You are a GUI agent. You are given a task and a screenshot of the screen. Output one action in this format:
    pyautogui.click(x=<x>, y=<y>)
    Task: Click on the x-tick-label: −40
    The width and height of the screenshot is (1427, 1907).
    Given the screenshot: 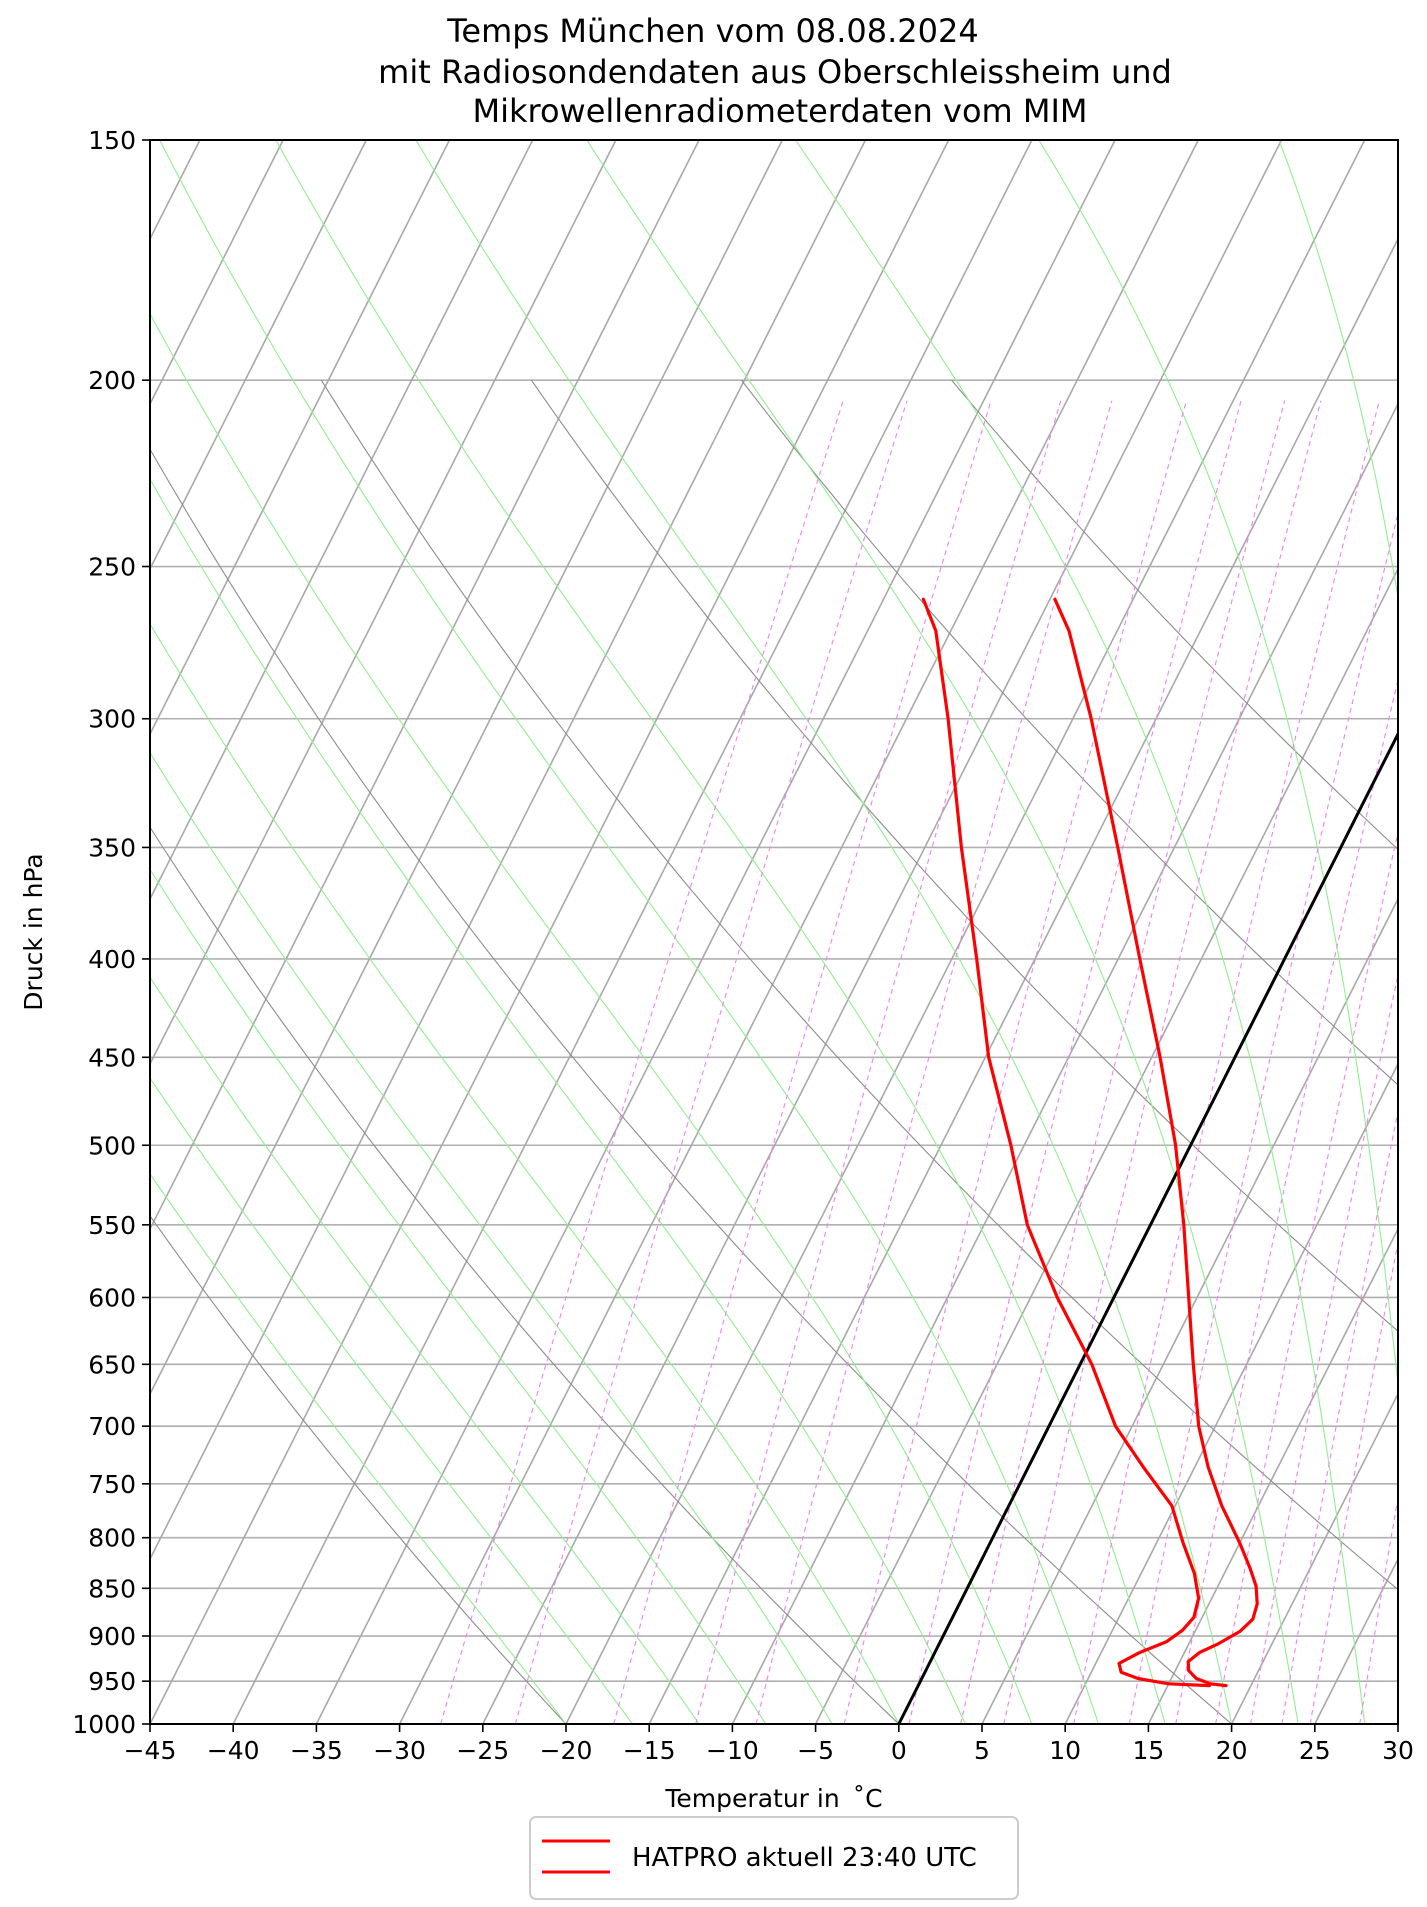 What is the action you would take?
    pyautogui.click(x=233, y=1750)
    